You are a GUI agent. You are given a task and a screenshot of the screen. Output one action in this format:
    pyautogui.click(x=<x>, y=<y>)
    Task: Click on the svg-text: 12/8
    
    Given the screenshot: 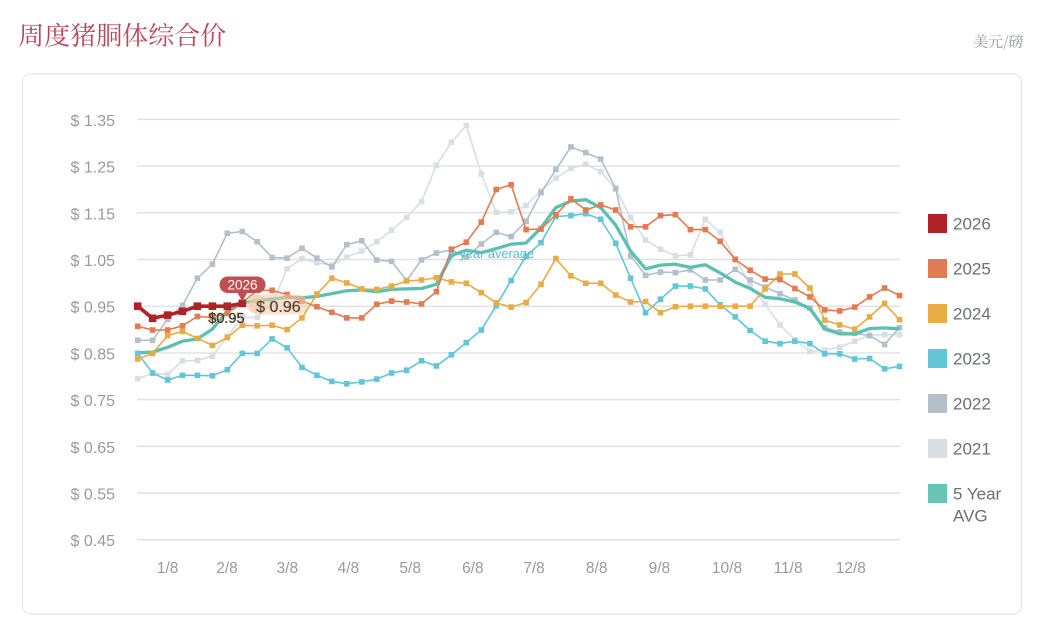 What is the action you would take?
    pyautogui.click(x=851, y=568)
    